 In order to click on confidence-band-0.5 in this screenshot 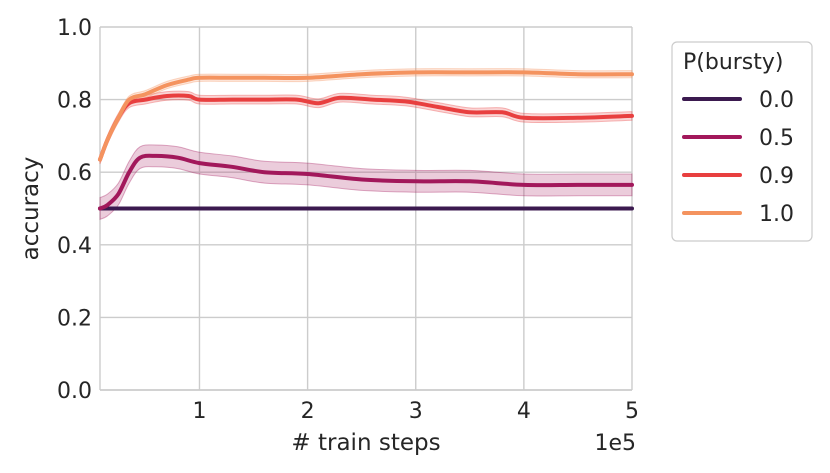, I will do `click(366, 182)`.